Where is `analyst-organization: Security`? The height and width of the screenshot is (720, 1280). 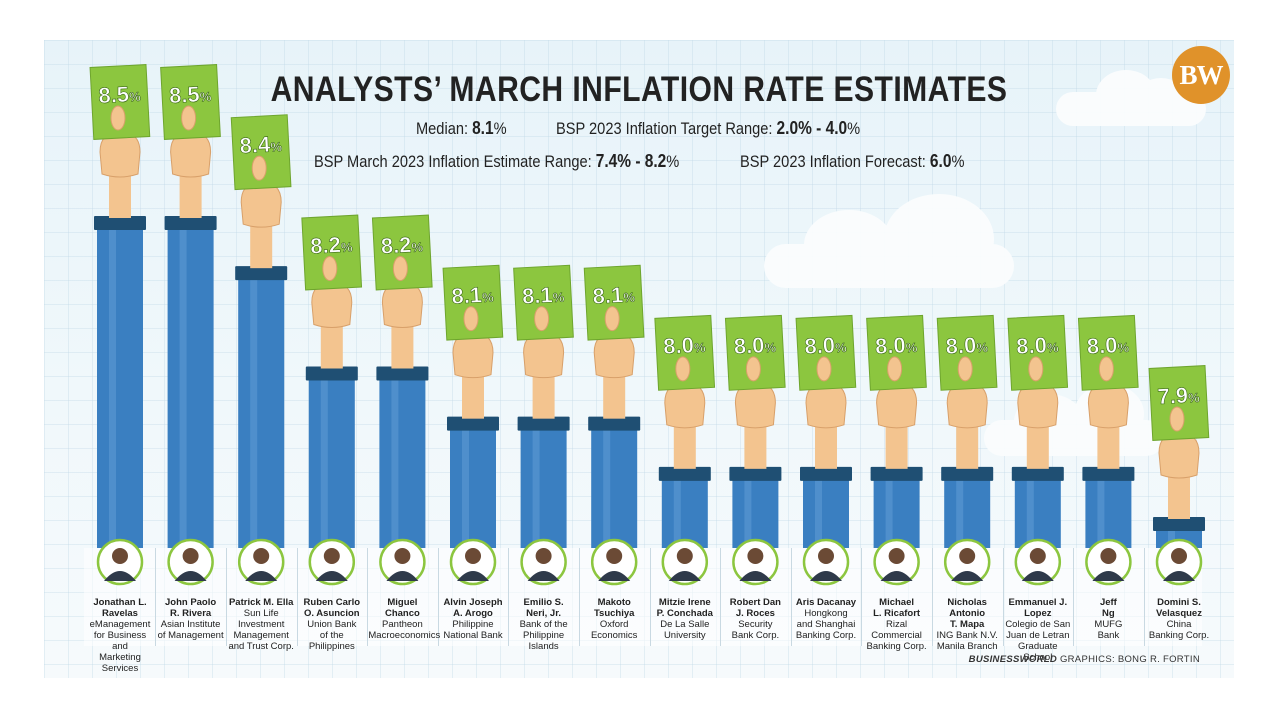 analyst-organization: Security is located at coordinates (755, 624).